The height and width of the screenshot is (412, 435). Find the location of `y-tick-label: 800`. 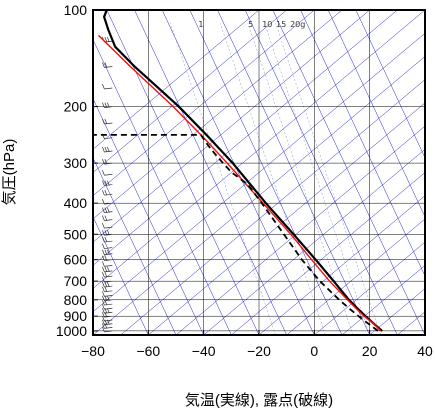

y-tick-label: 800 is located at coordinates (76, 300).